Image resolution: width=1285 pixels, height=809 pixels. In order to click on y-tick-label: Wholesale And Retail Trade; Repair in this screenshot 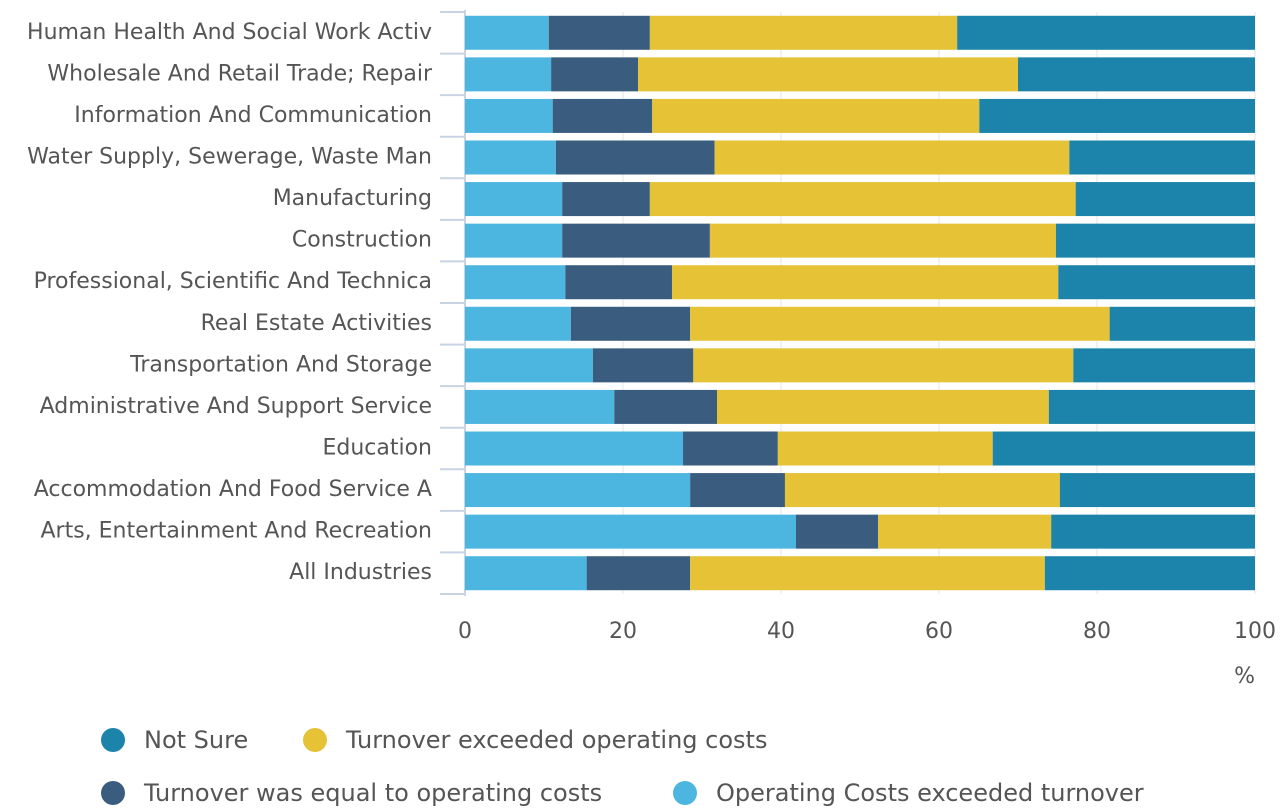, I will do `click(240, 73)`.